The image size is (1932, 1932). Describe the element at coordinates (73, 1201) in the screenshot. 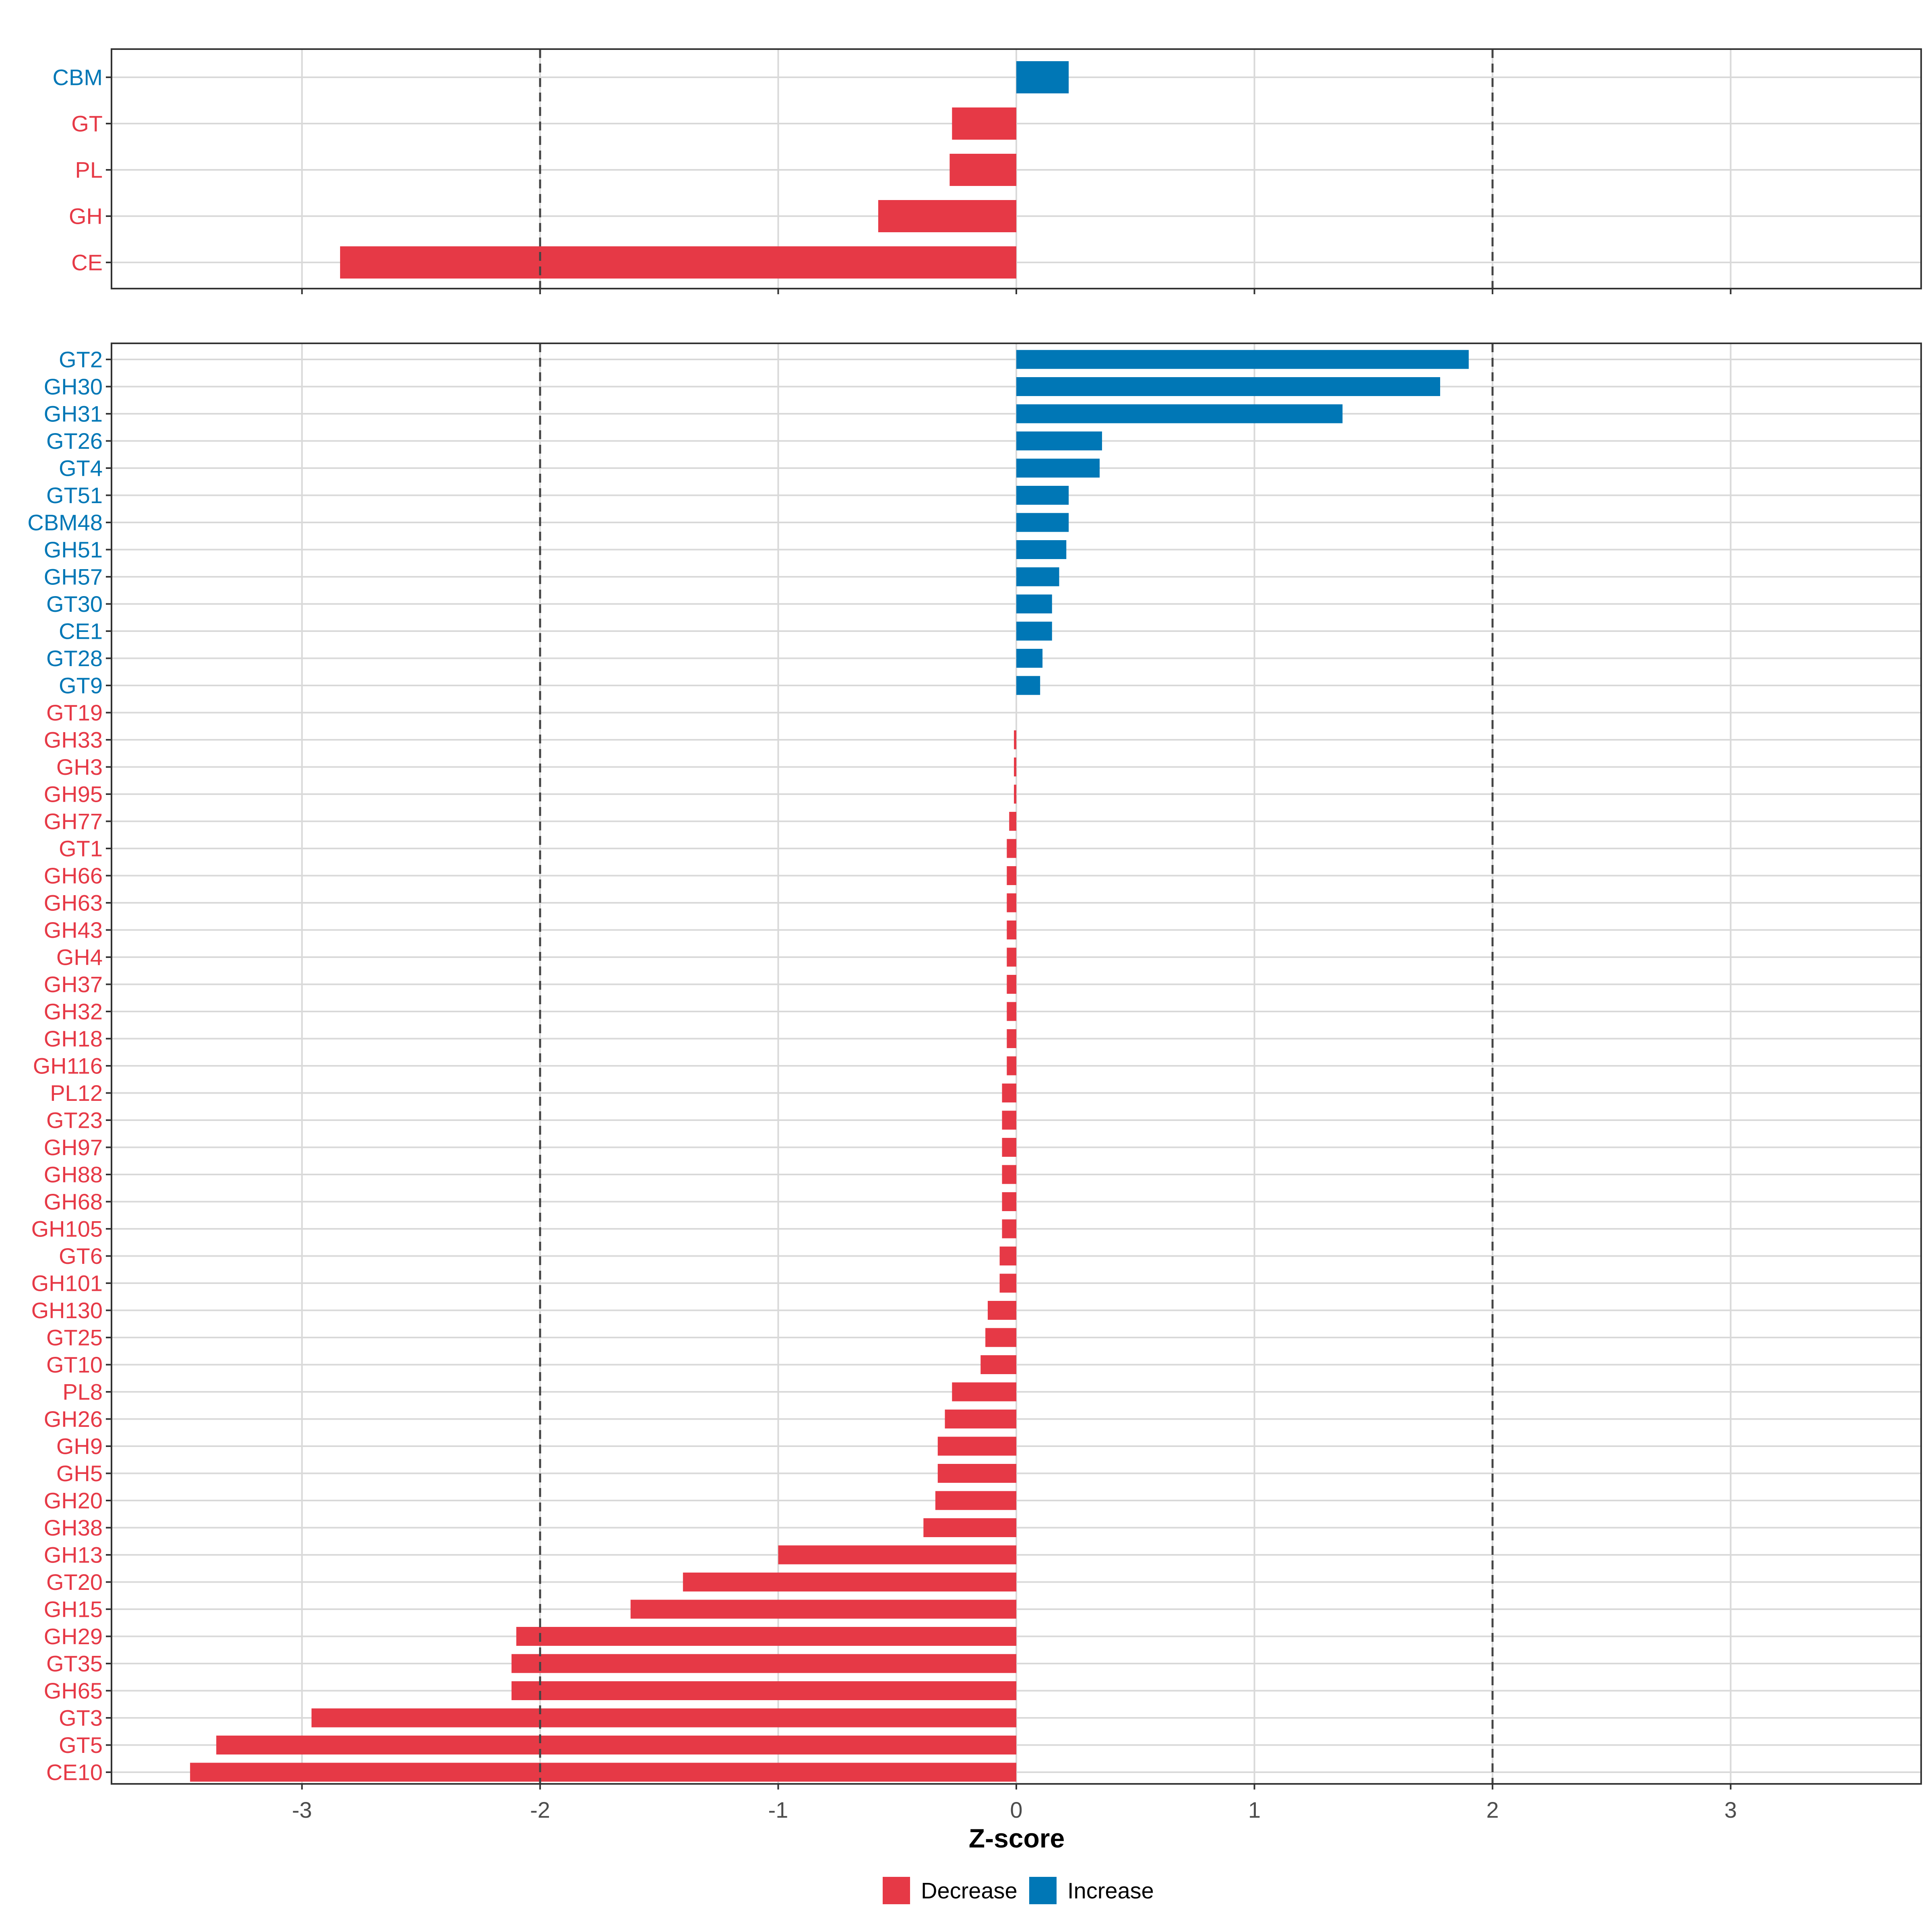

I see `y-tick-label: GH68` at that location.